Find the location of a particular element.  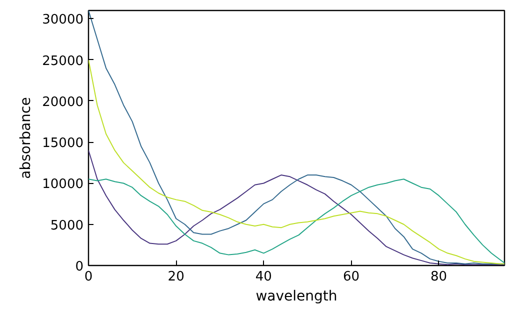

y-tick-label: 0 is located at coordinates (79, 267).